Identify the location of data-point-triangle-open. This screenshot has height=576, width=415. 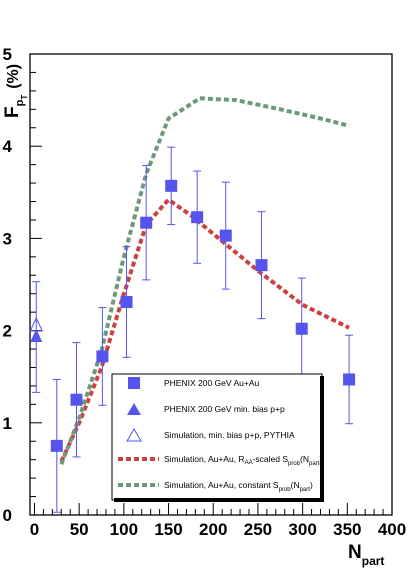
(36, 324).